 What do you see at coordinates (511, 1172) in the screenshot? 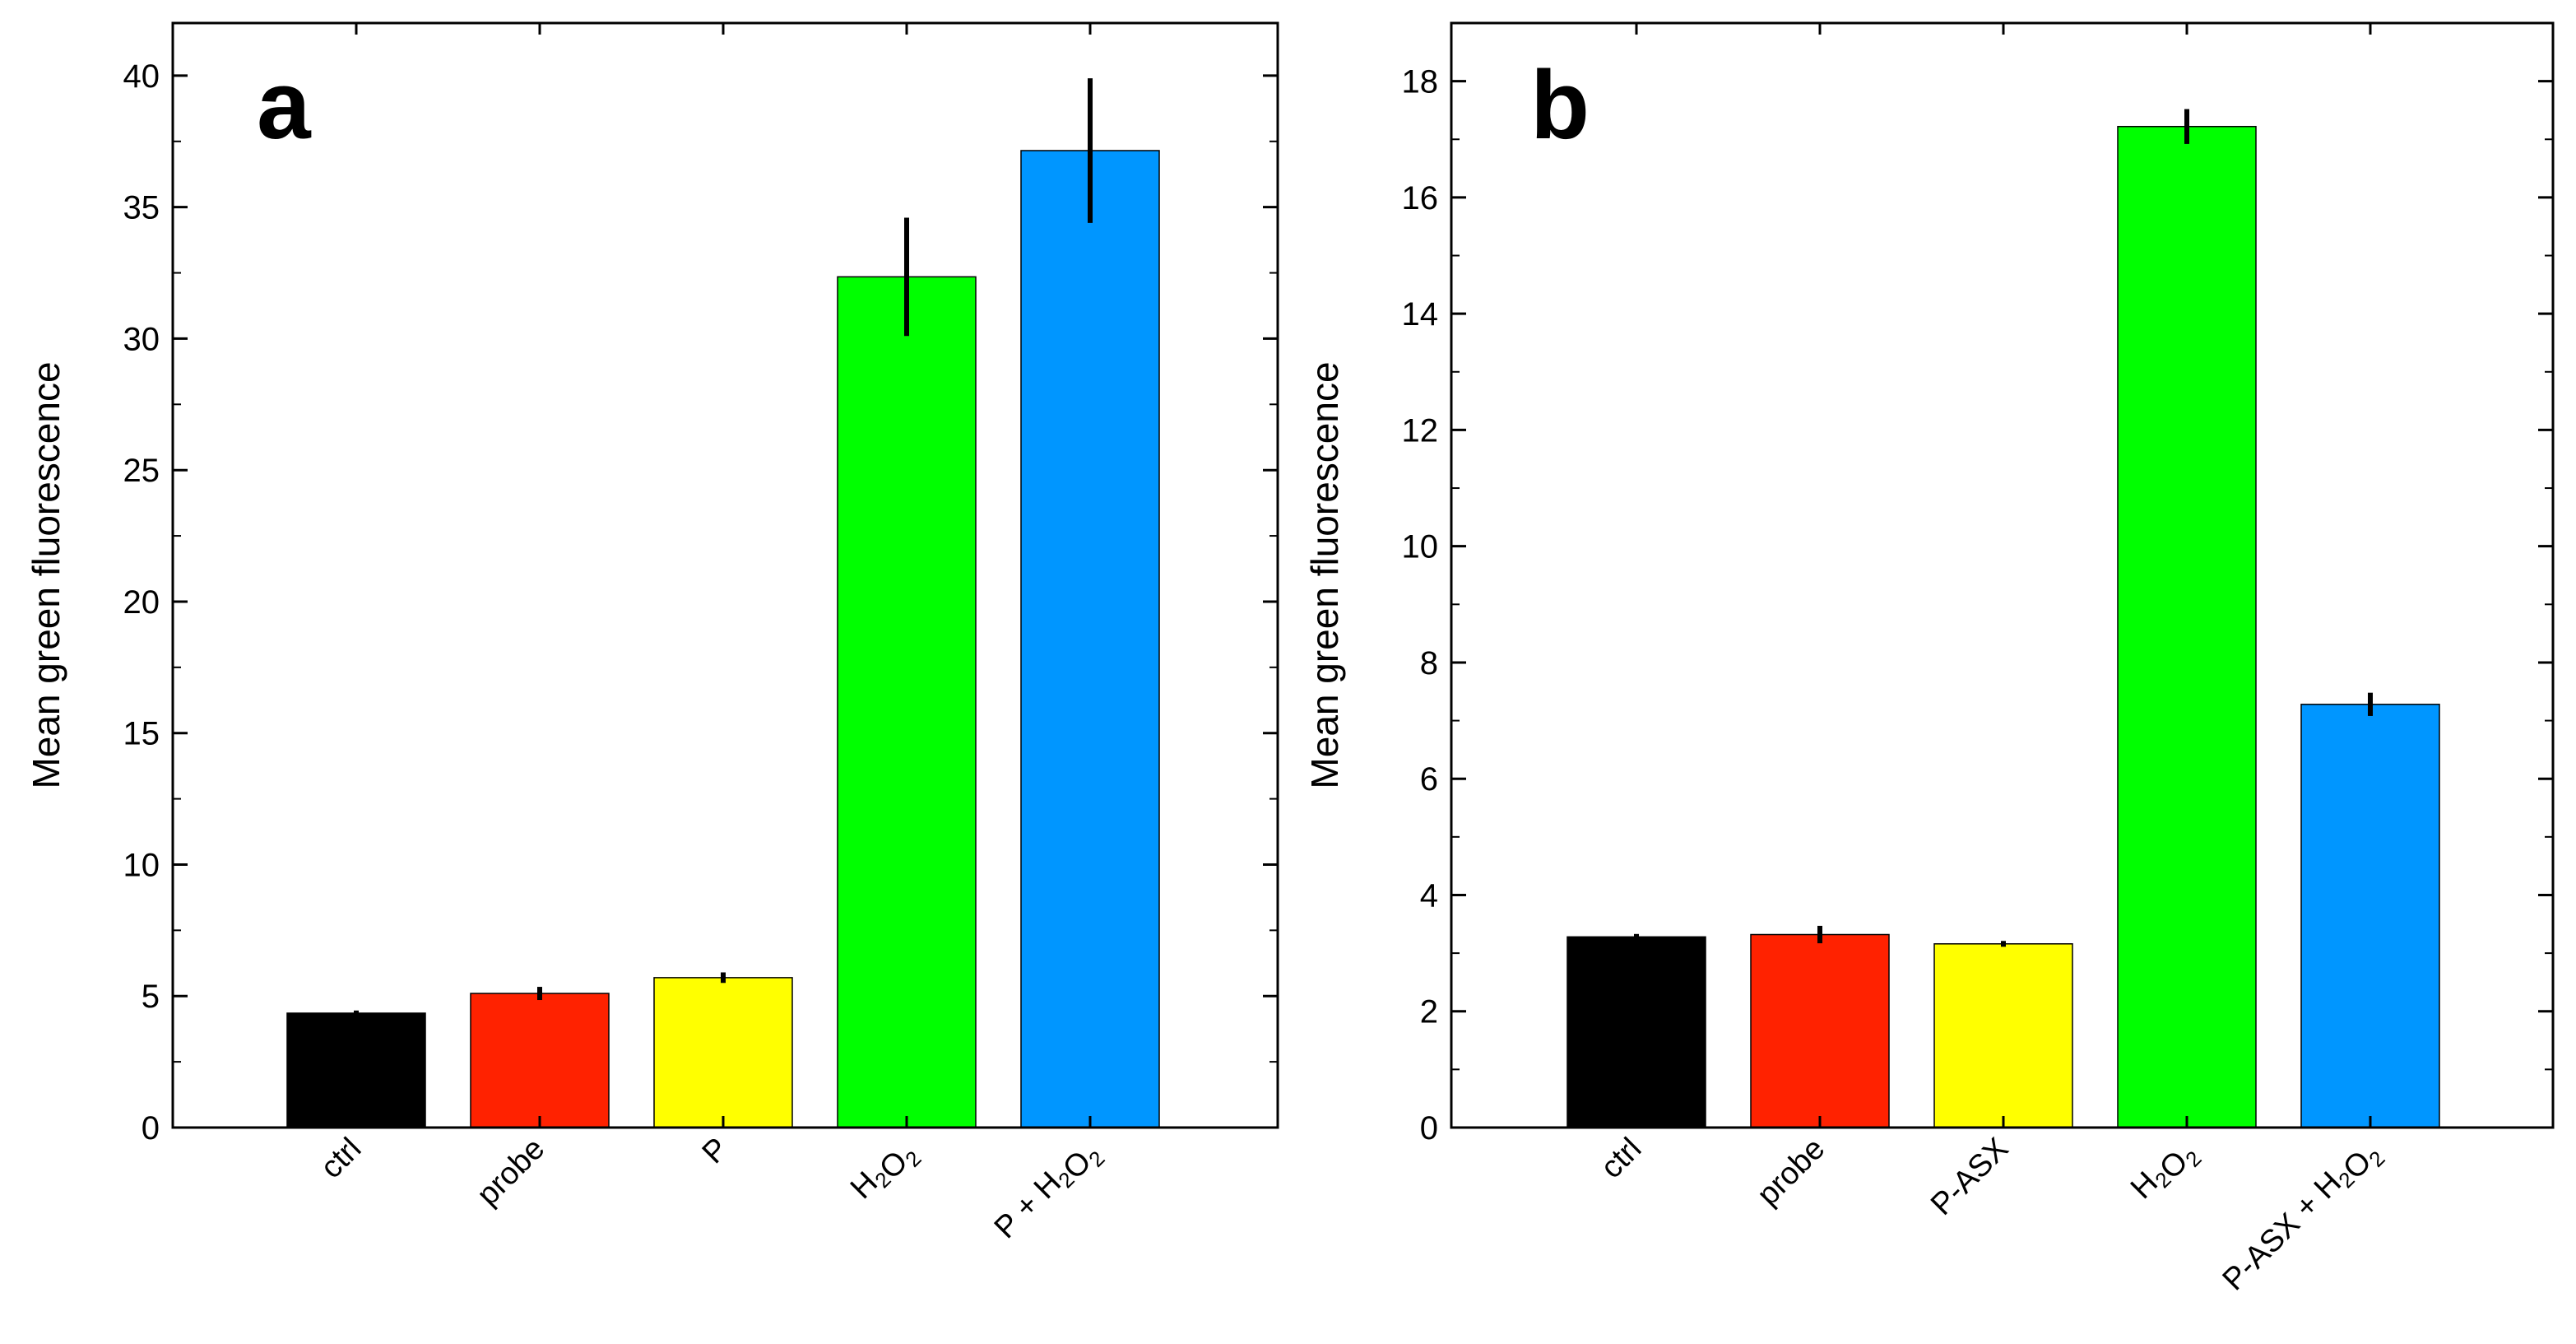
I see `category-label-a-1: probe` at bounding box center [511, 1172].